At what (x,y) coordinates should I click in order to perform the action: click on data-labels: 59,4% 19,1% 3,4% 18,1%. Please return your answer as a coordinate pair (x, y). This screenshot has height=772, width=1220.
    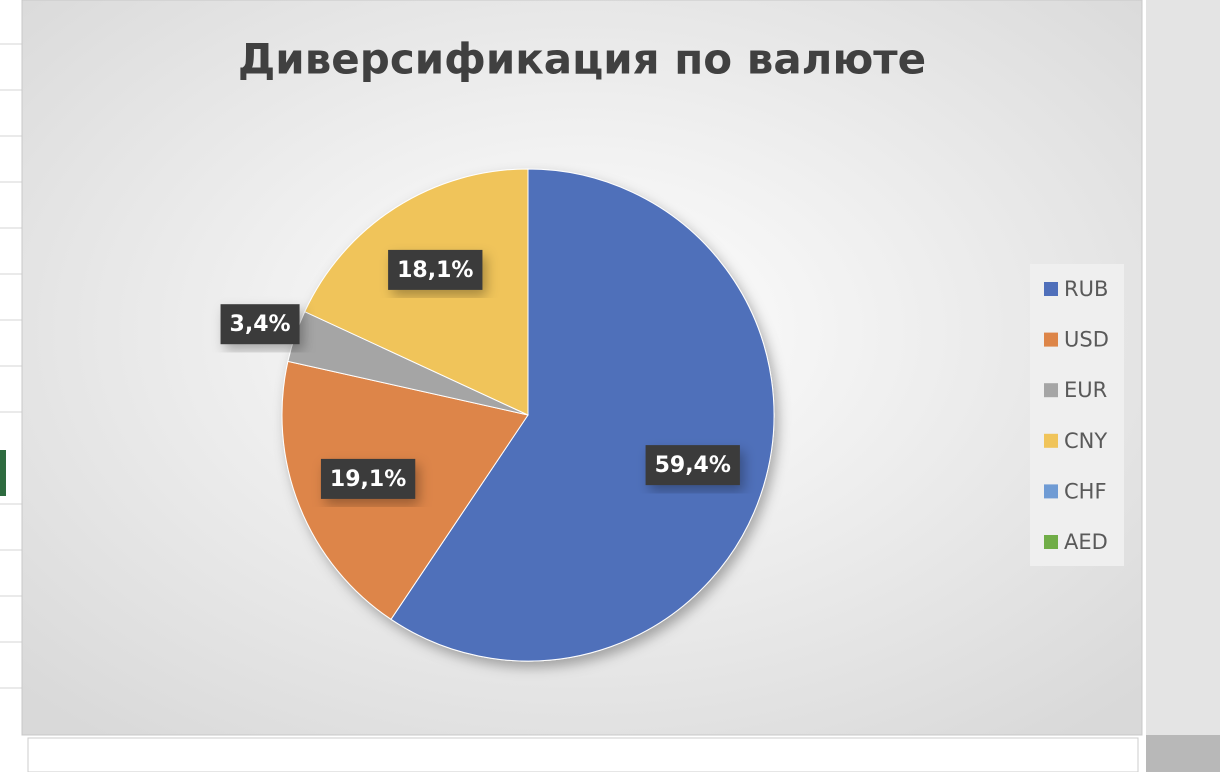
    Looking at the image, I should click on (480, 374).